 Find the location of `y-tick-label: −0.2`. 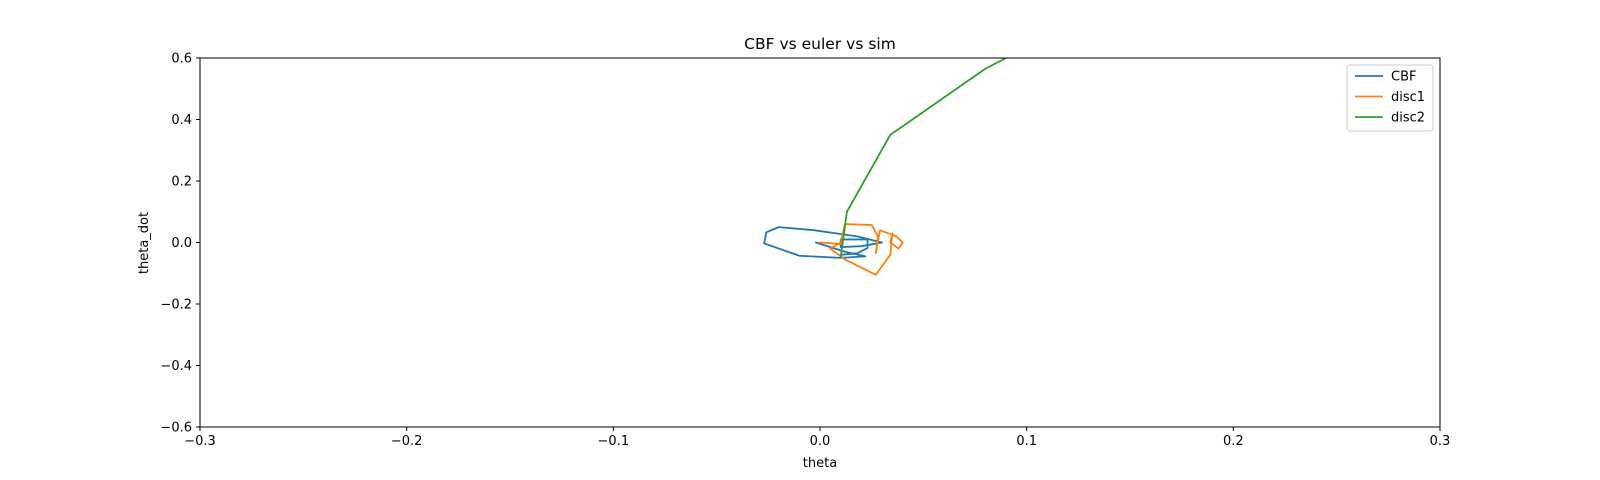

y-tick-label: −0.2 is located at coordinates (176, 305).